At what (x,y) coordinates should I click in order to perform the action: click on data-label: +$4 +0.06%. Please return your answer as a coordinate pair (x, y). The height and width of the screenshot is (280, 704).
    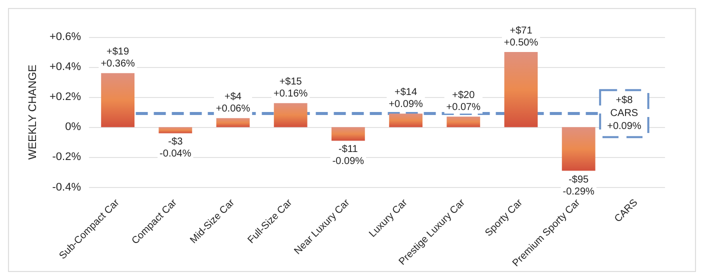
    Looking at the image, I should click on (233, 103).